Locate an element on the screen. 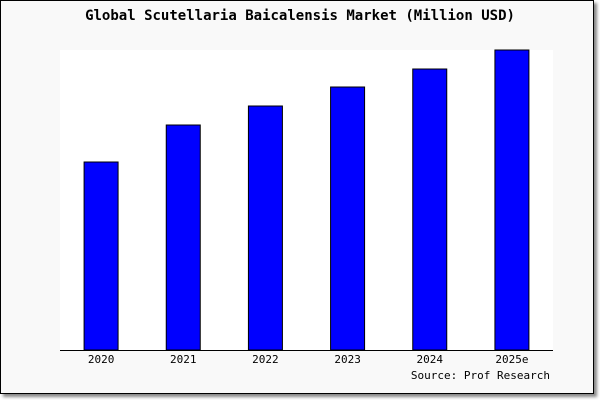 The height and width of the screenshot is (400, 600). x-tick-label: 2024 is located at coordinates (430, 359).